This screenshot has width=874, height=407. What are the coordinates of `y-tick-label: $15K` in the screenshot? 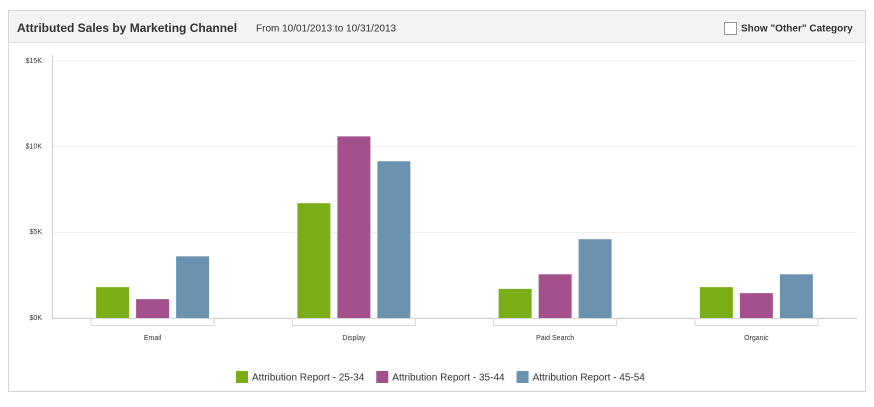 It's located at (34, 61).